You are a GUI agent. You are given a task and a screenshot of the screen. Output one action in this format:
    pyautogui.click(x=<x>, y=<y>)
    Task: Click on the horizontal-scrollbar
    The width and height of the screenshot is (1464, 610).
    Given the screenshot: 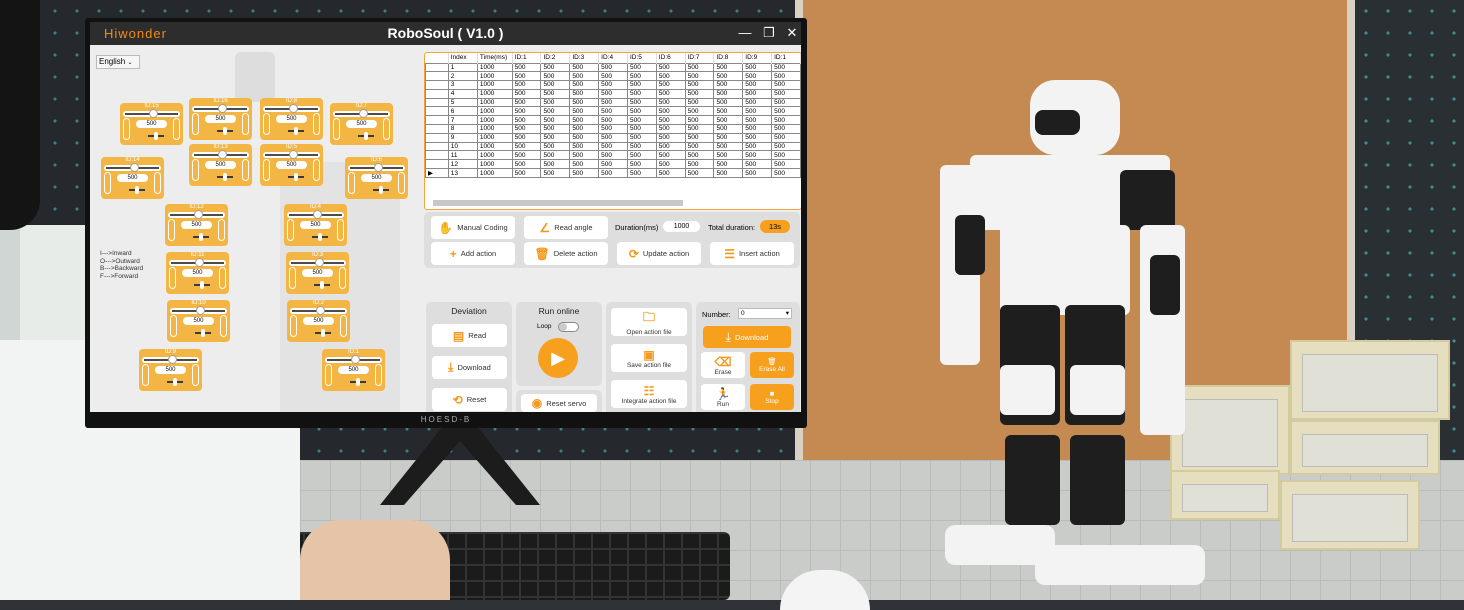 What is the action you would take?
    pyautogui.click(x=558, y=203)
    